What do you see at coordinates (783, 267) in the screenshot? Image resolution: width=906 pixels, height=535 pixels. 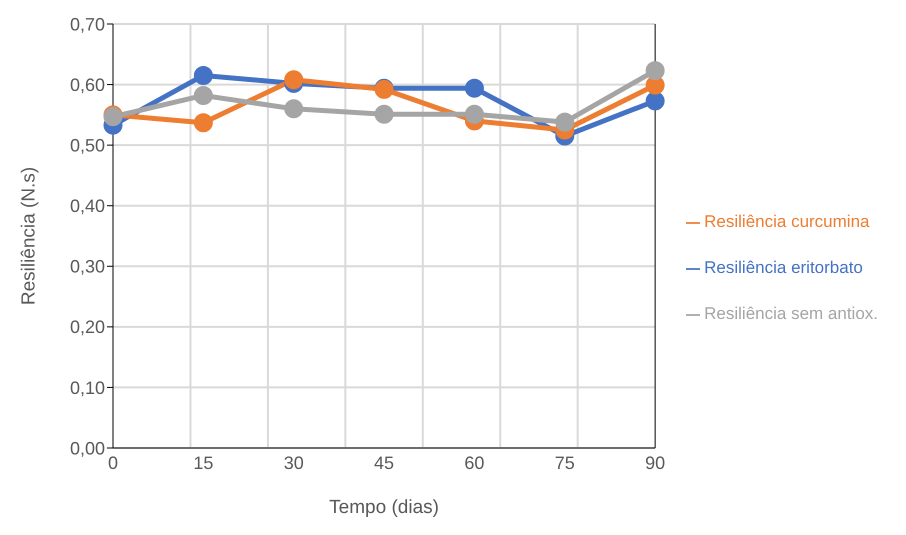 I see `legend-label: Resiliência eritorbato` at bounding box center [783, 267].